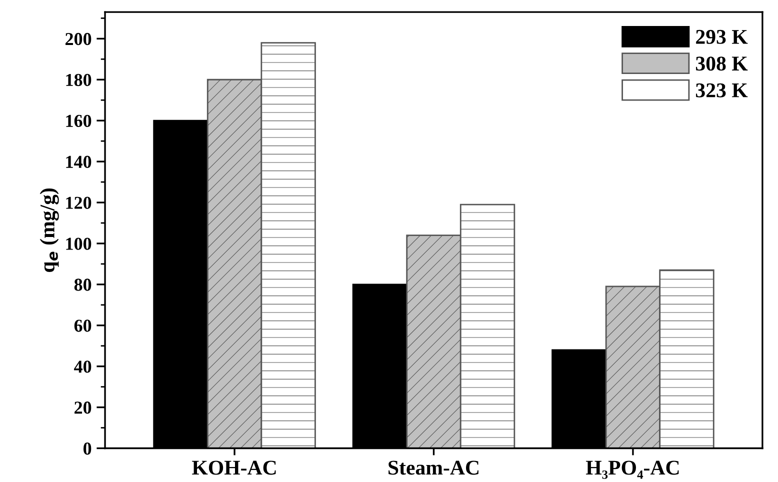 The image size is (778, 482). Describe the element at coordinates (79, 80) in the screenshot. I see `y-tick-label: 180` at that location.